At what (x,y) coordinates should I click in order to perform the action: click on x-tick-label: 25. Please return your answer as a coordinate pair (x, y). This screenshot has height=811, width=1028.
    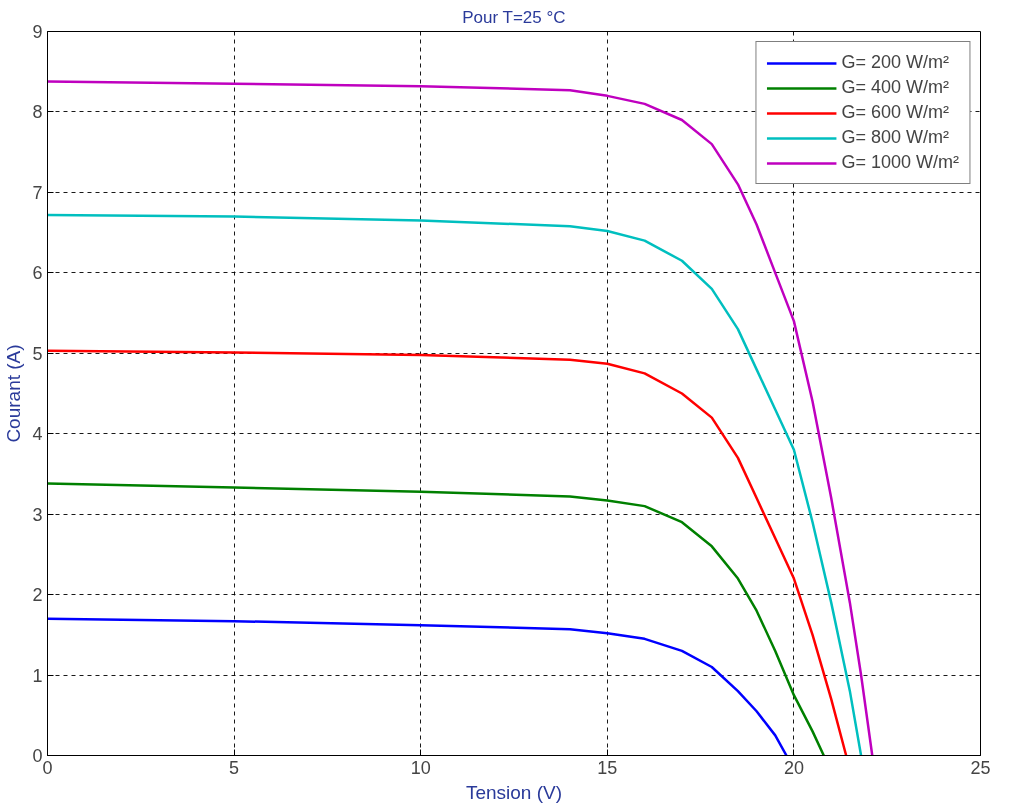
    Looking at the image, I should click on (980, 767).